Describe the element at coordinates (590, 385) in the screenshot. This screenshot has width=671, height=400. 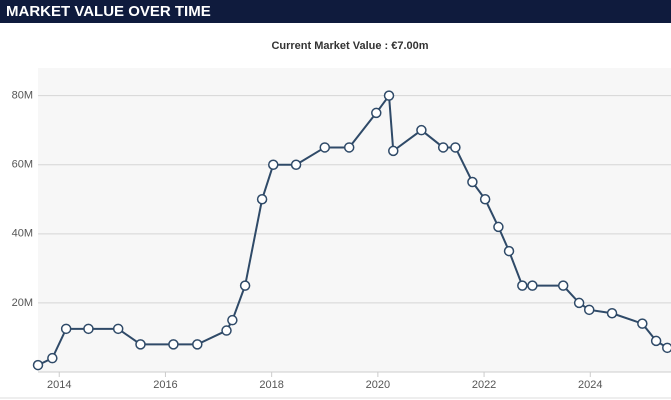
I see `x-tick-label: 2024` at that location.